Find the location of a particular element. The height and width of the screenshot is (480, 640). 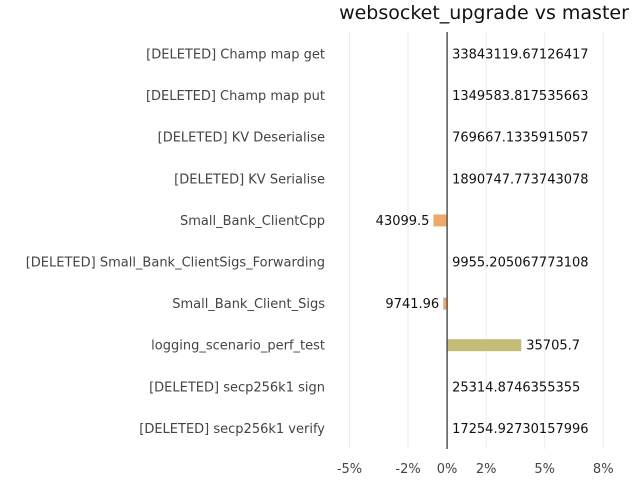

data-label: 9741.96 is located at coordinates (412, 304).